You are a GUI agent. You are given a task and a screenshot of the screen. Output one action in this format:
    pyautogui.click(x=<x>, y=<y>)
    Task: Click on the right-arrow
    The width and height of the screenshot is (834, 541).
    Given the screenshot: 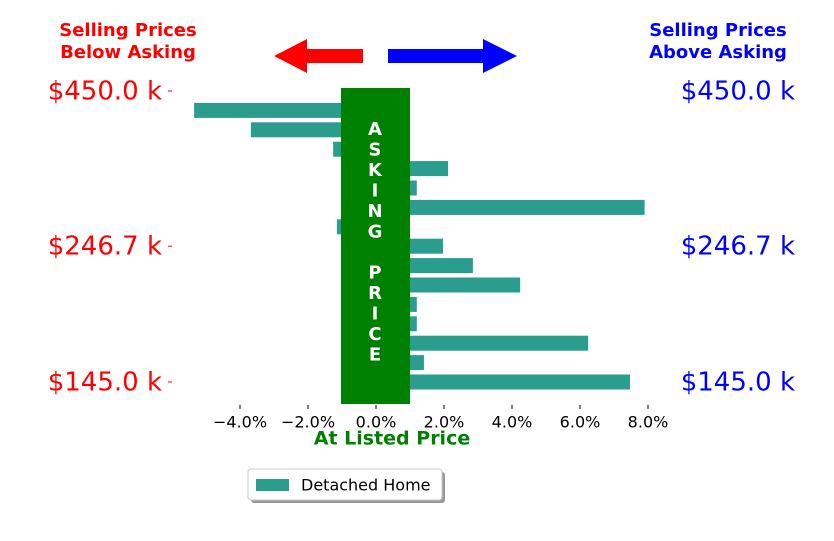 What is the action you would take?
    pyautogui.click(x=452, y=56)
    